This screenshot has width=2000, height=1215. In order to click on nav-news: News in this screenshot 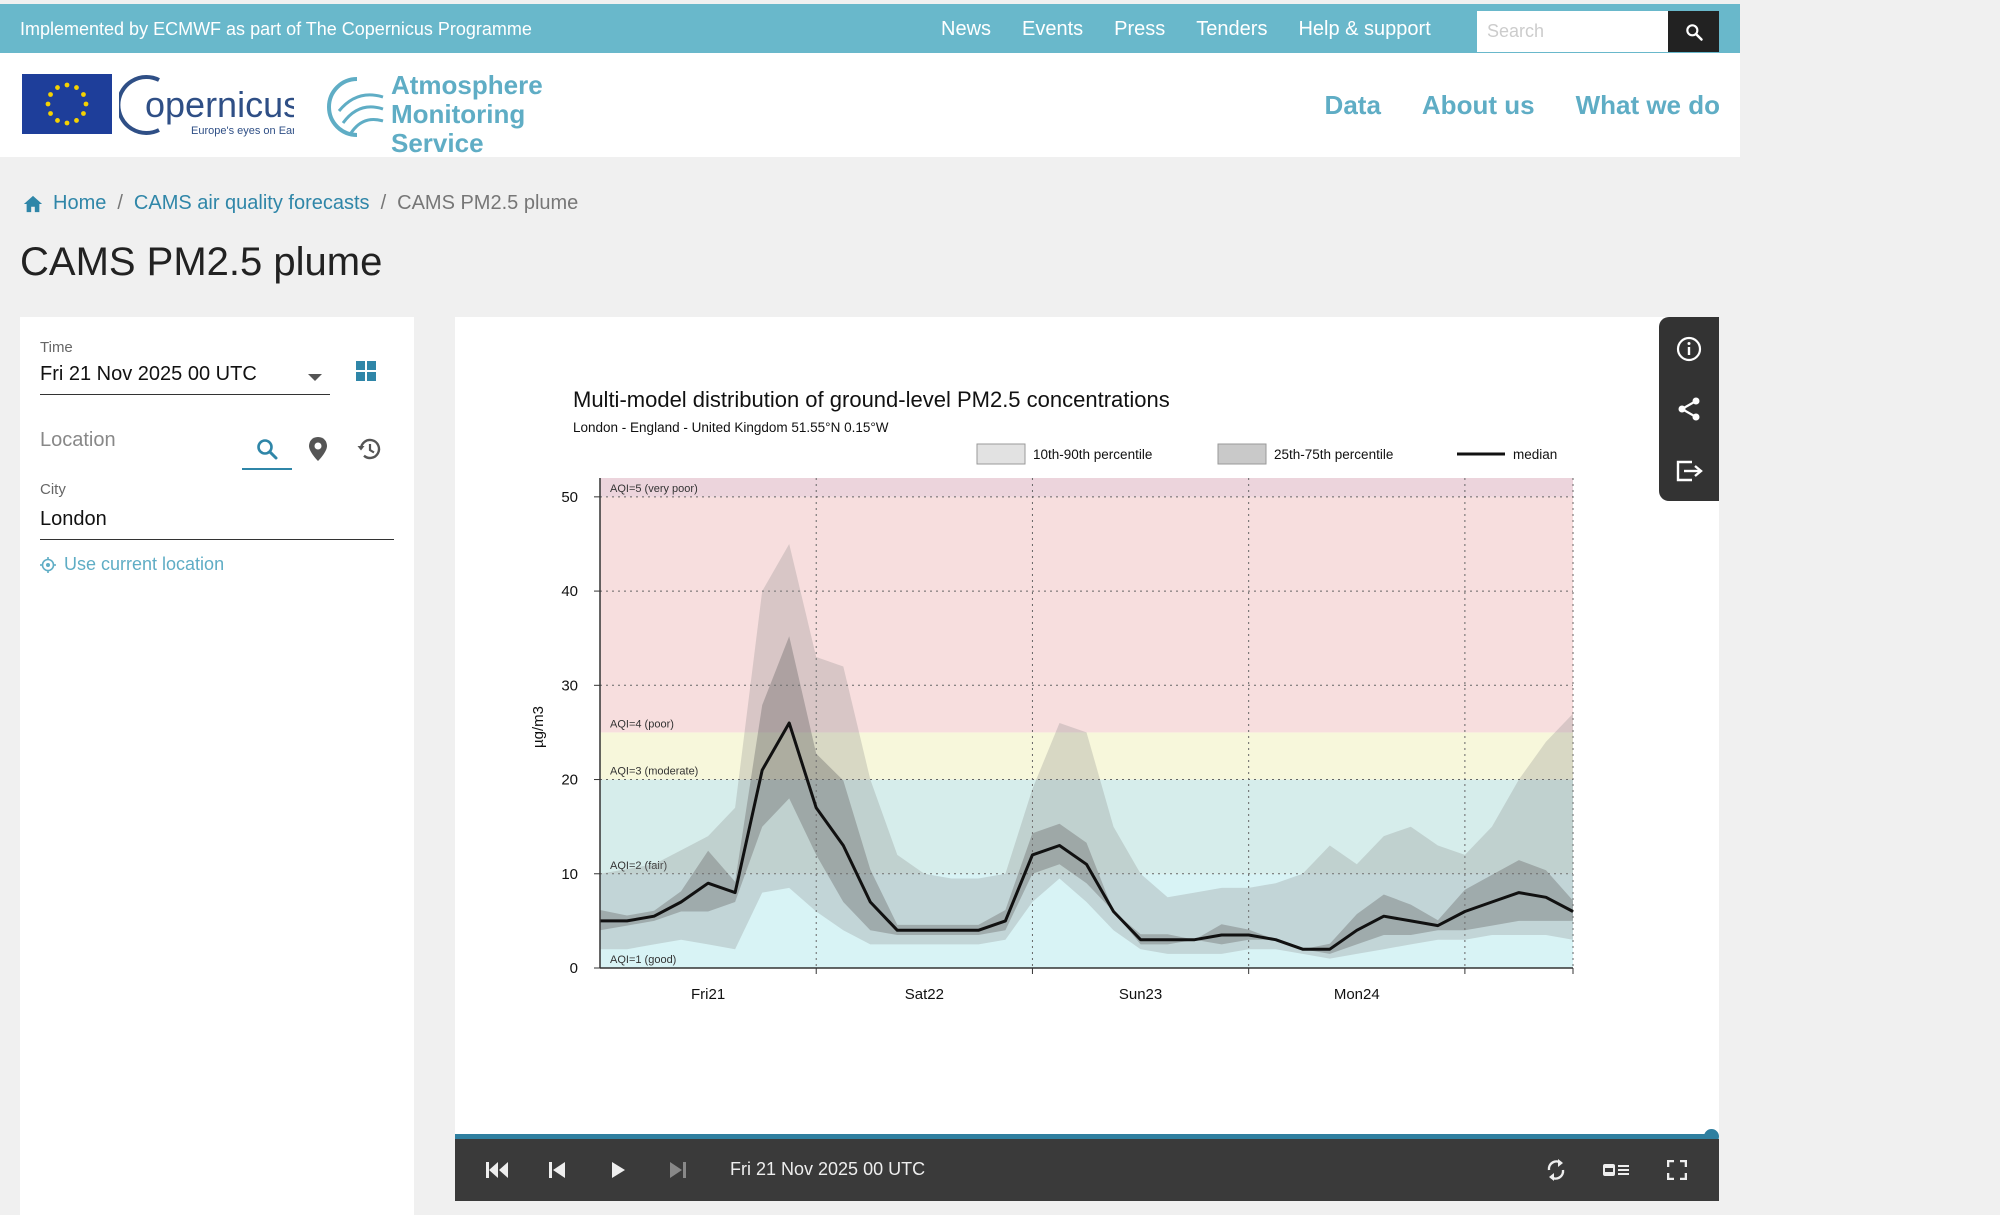, I will do `click(966, 29)`.